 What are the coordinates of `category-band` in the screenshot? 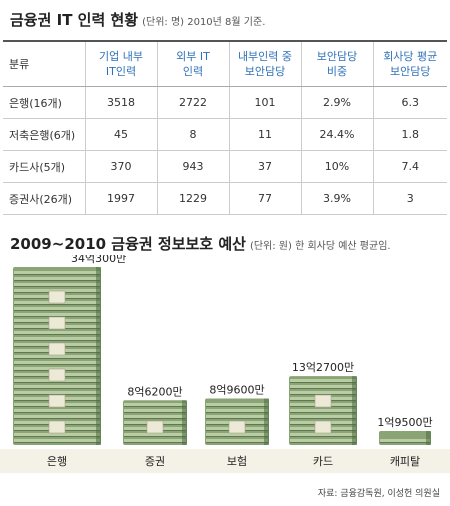 It's located at (225, 461).